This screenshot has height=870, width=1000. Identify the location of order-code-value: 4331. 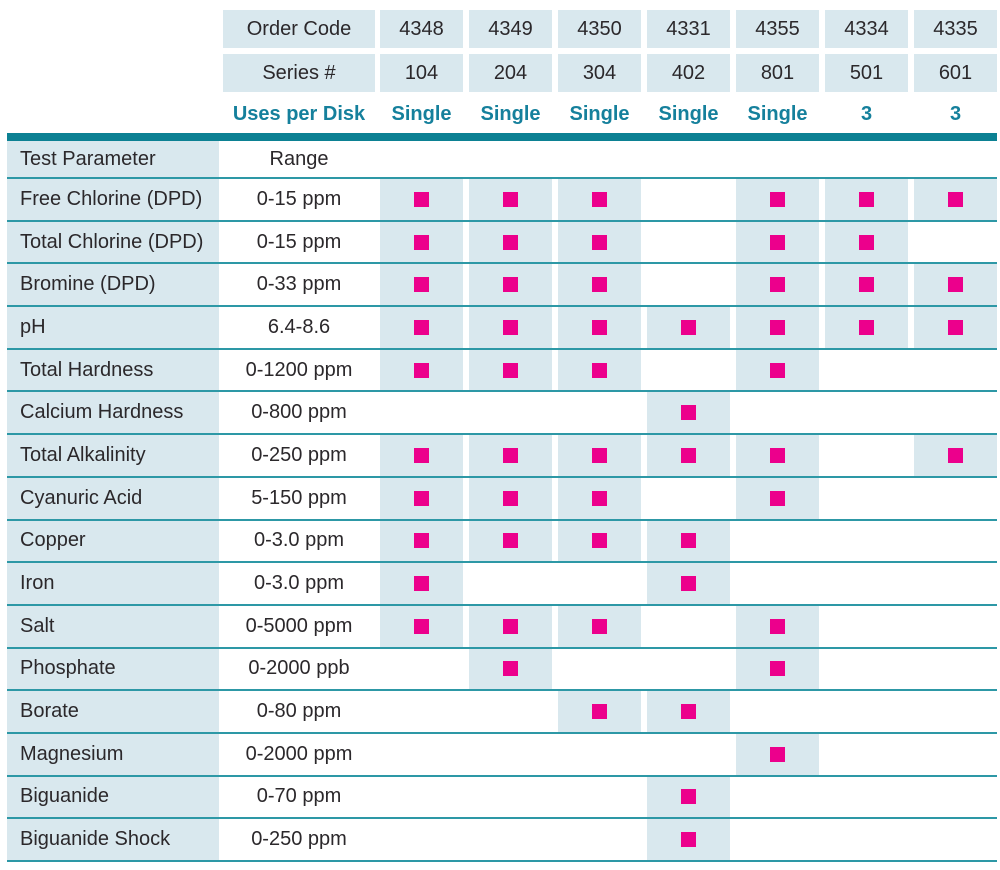
(688, 29).